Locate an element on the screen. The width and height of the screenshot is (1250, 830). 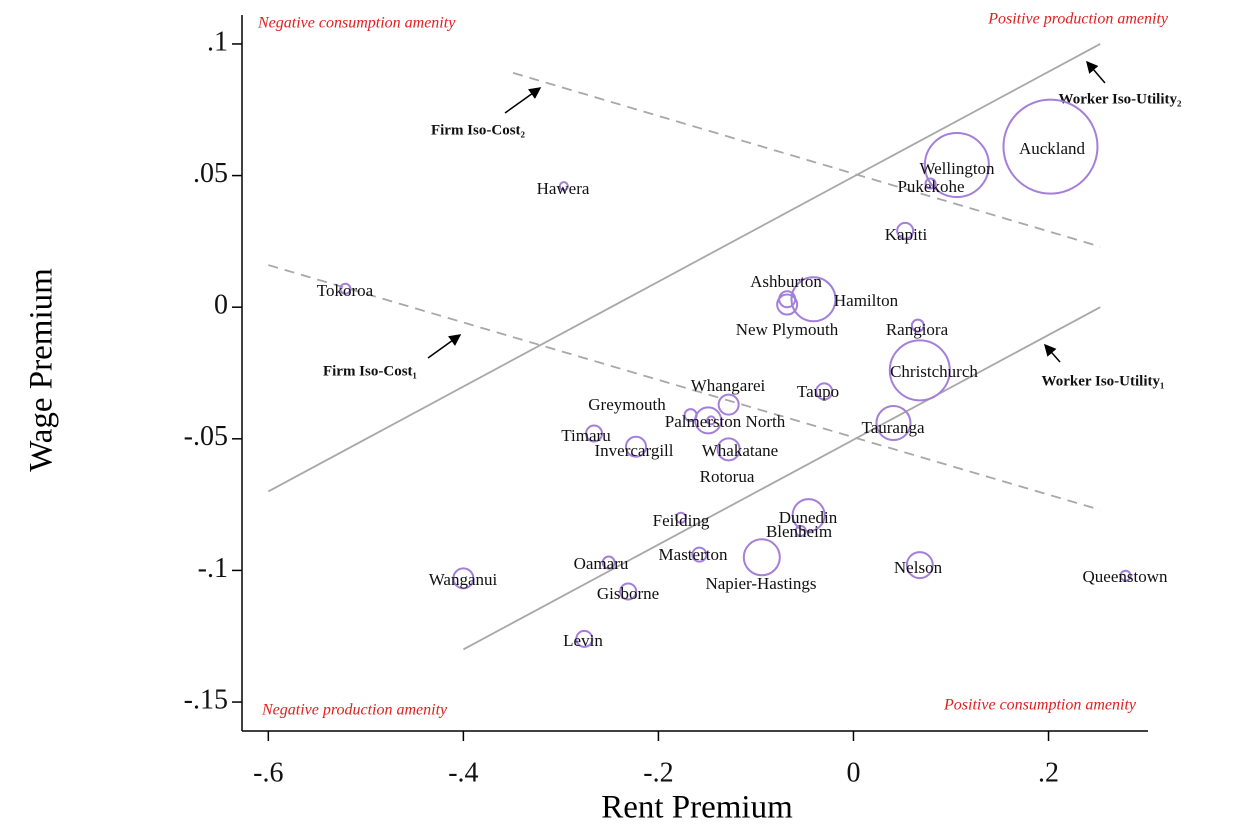
annotation: Negative production amenity is located at coordinates (354, 710).